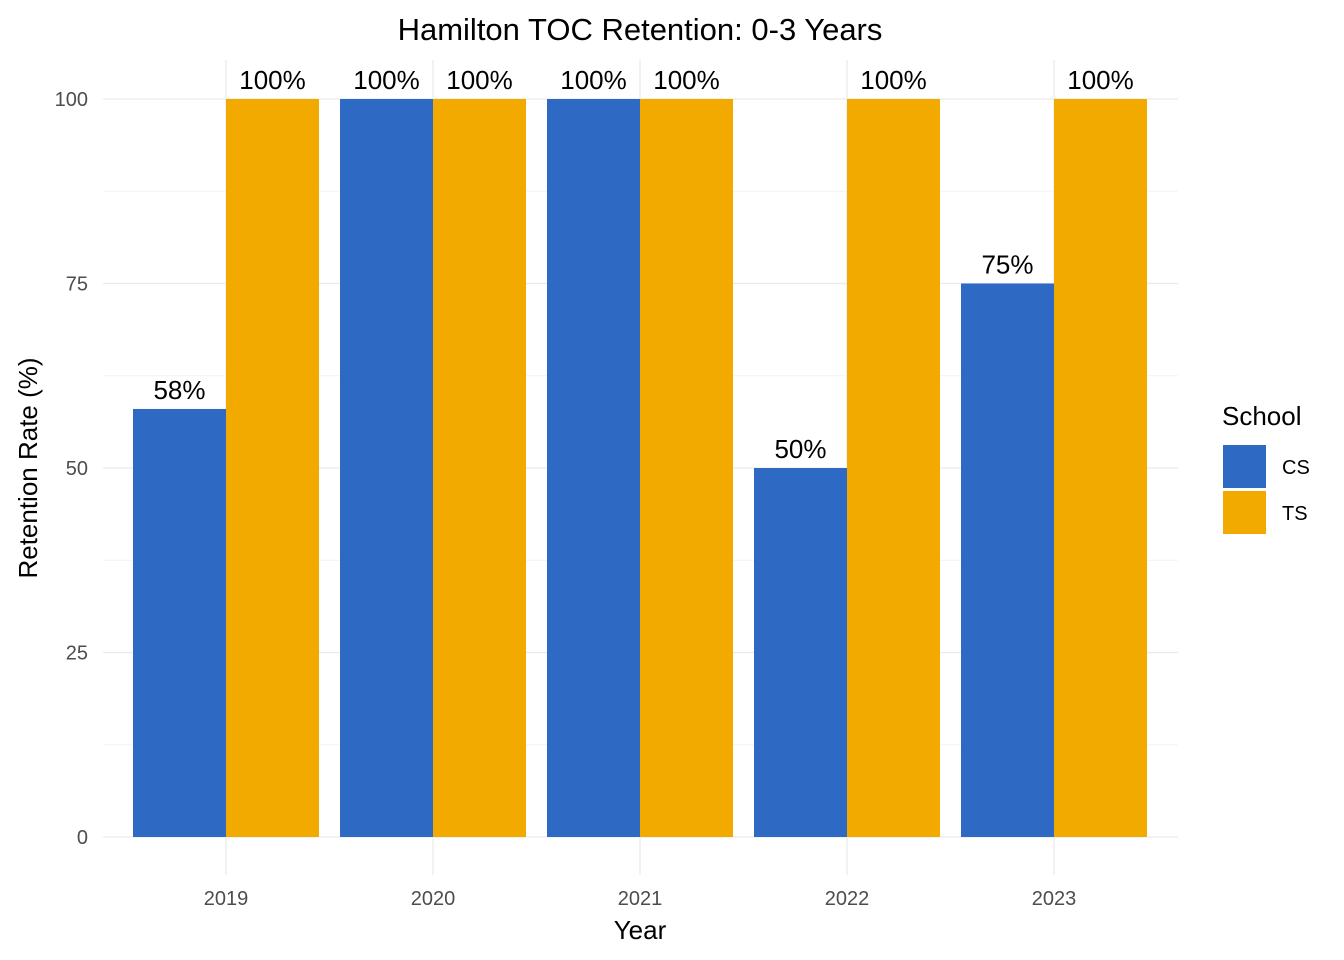 The height and width of the screenshot is (960, 1344). What do you see at coordinates (179, 390) in the screenshot?
I see `data-label-cs-2019: 58%` at bounding box center [179, 390].